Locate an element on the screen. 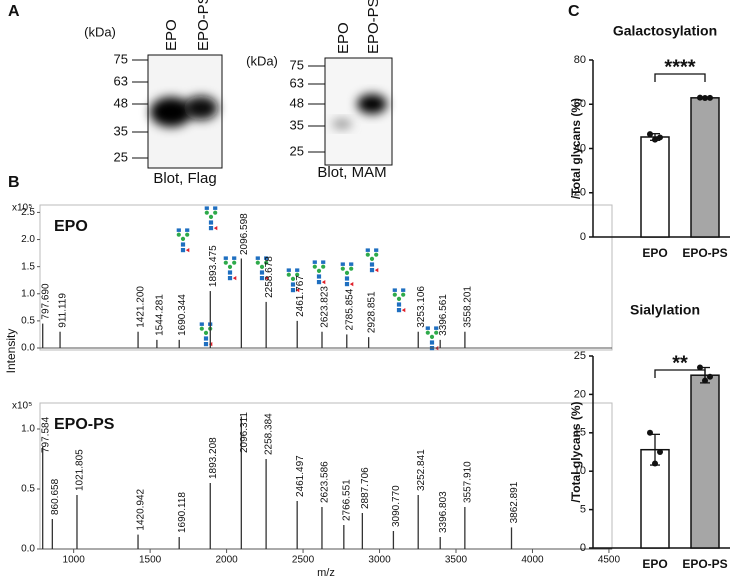 The height and width of the screenshot is (576, 741). peak-label: 3252.841 is located at coordinates (421, 470).